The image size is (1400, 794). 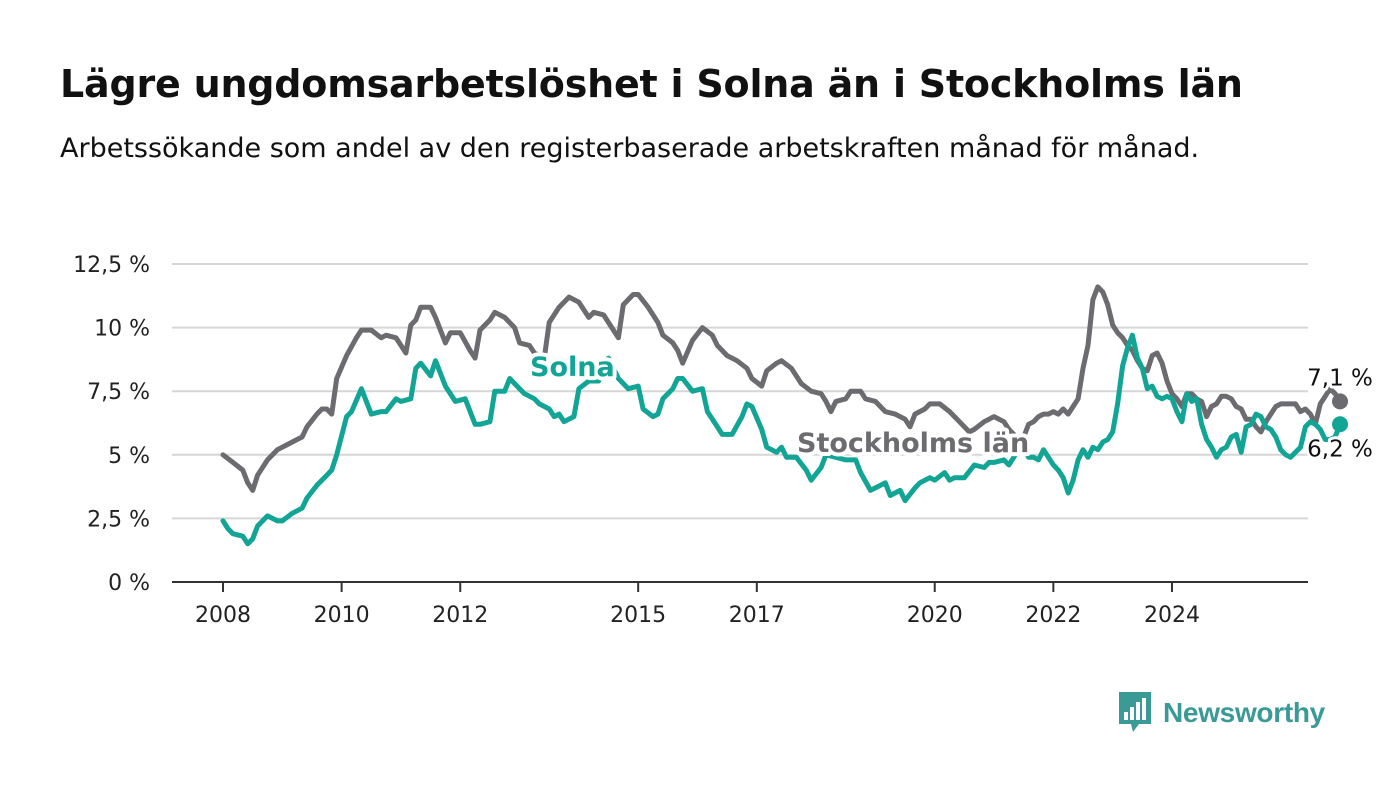 I want to click on y-tick-label: 0 %, so click(x=129, y=583).